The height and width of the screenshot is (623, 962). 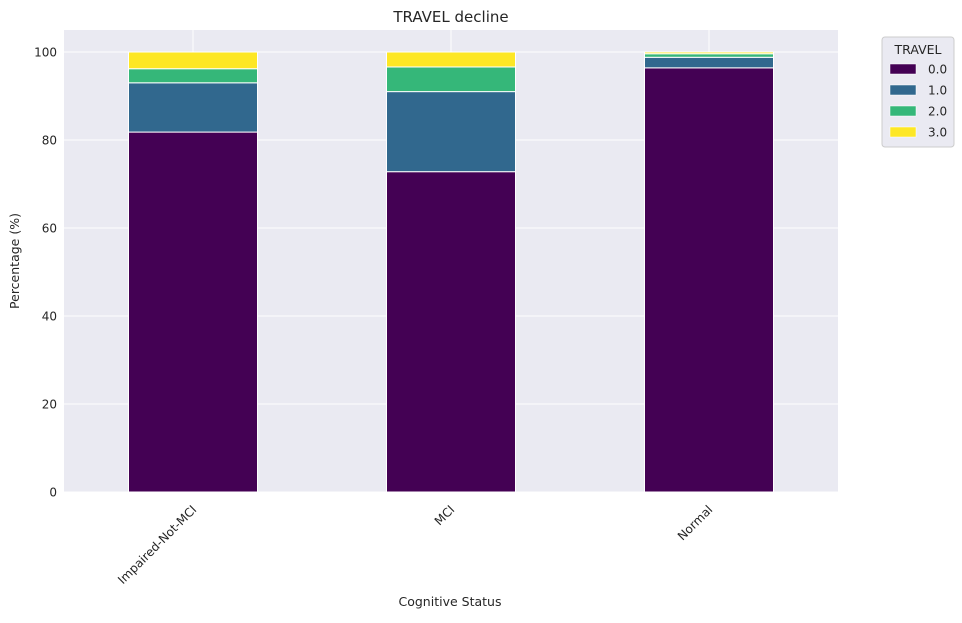 What do you see at coordinates (49, 141) in the screenshot?
I see `y-tick-label: 80` at bounding box center [49, 141].